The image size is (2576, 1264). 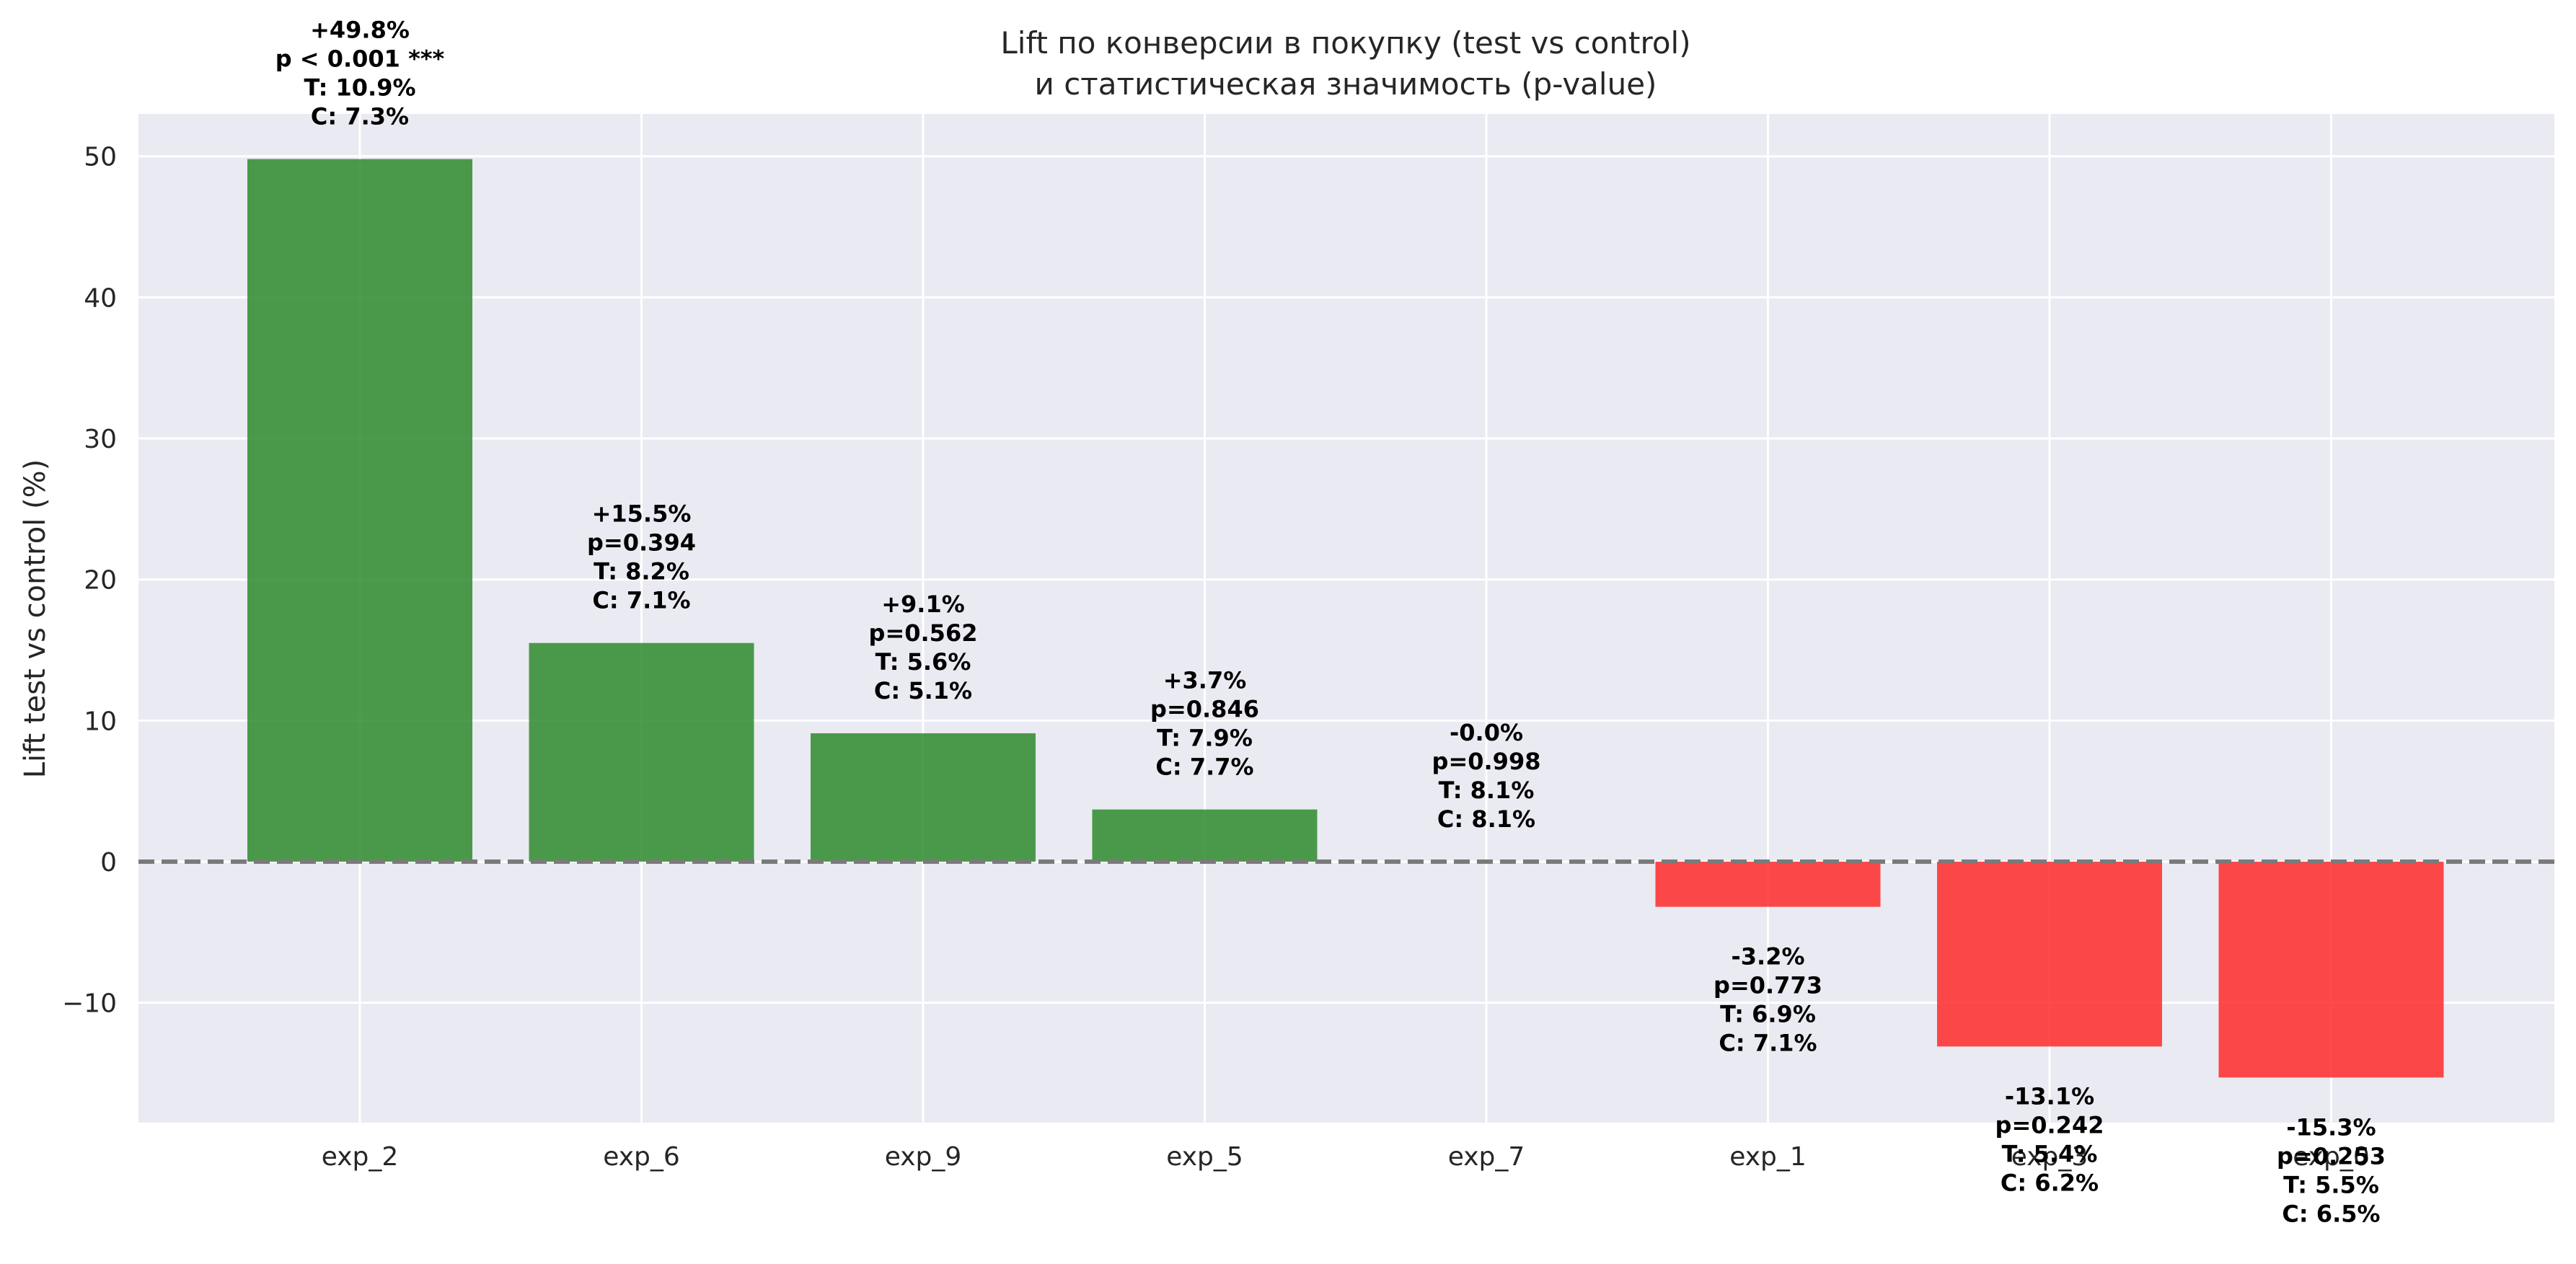 I want to click on annotation-line: +49.8%, so click(x=360, y=30).